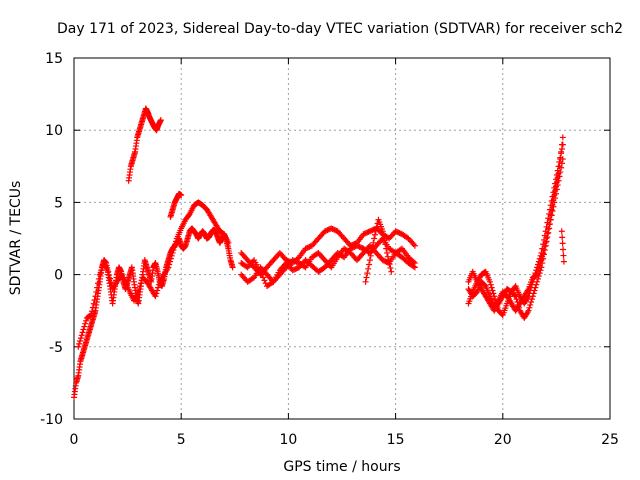  I want to click on x-tick-label: 20, so click(503, 440).